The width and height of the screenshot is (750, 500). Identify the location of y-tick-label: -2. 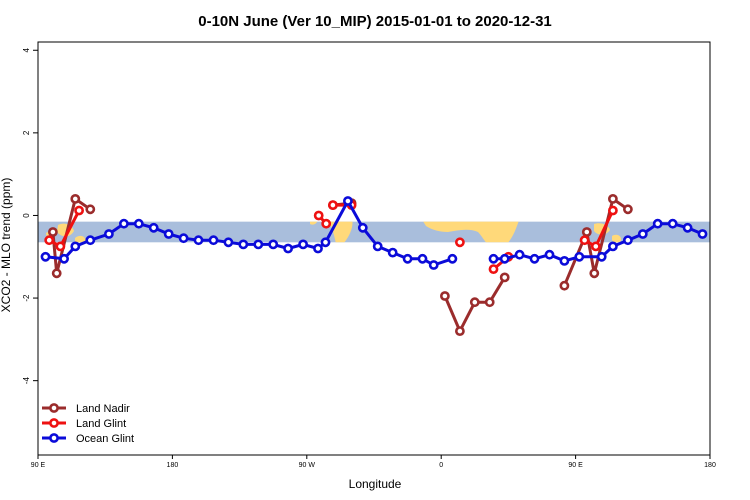
(26, 298).